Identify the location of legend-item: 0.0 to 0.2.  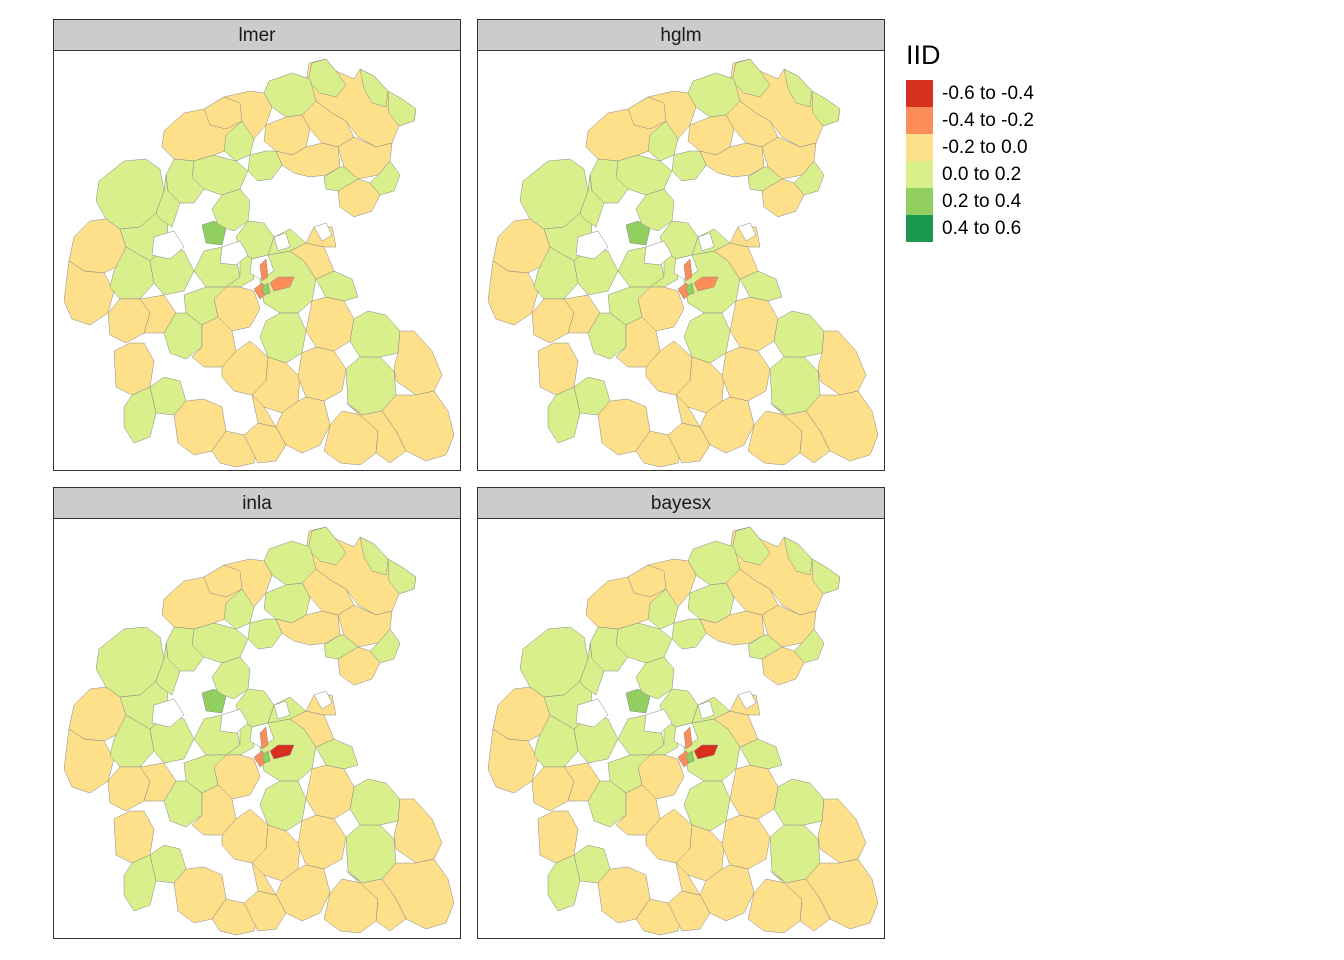
(1016, 174).